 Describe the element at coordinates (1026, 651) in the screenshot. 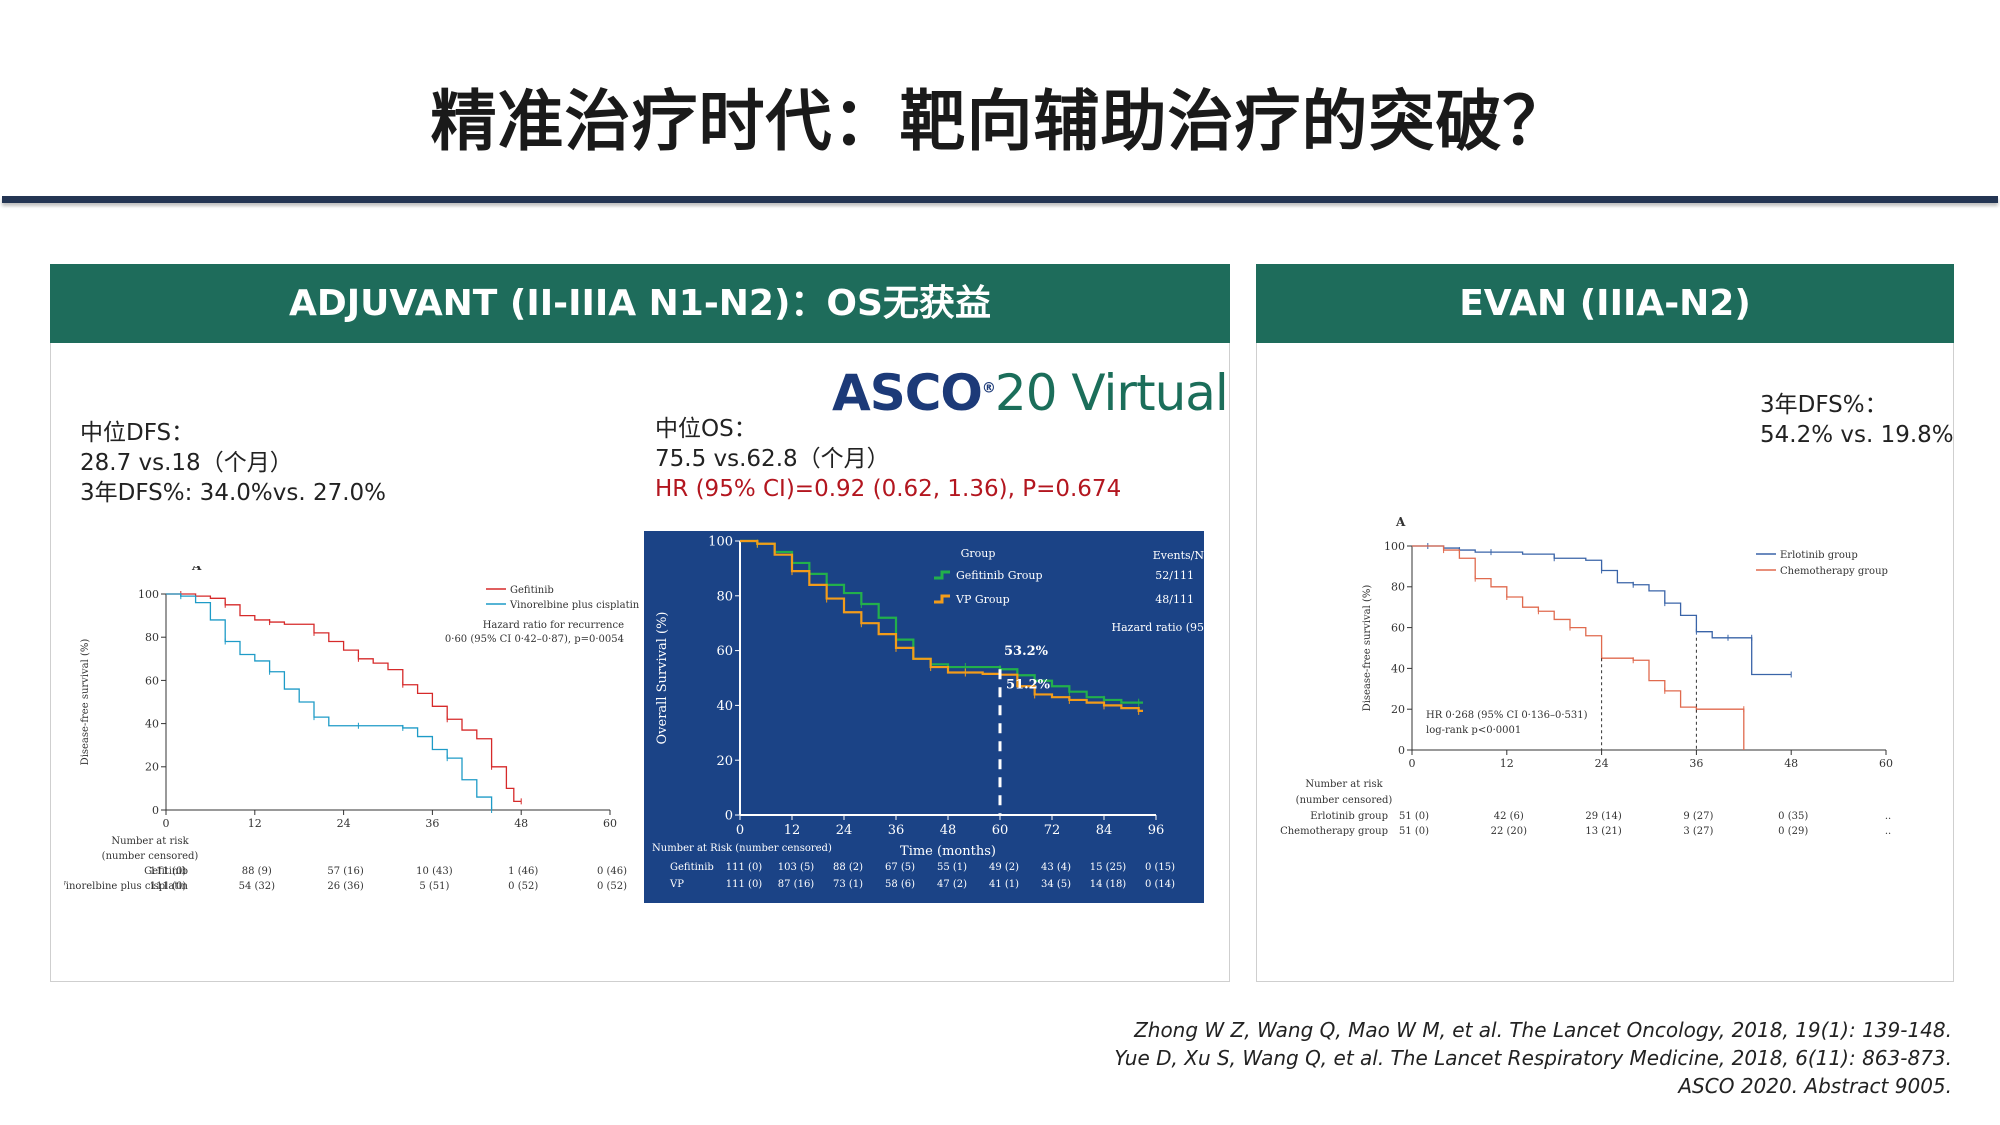

I see `annotation-gefitinib: 53.2%` at that location.